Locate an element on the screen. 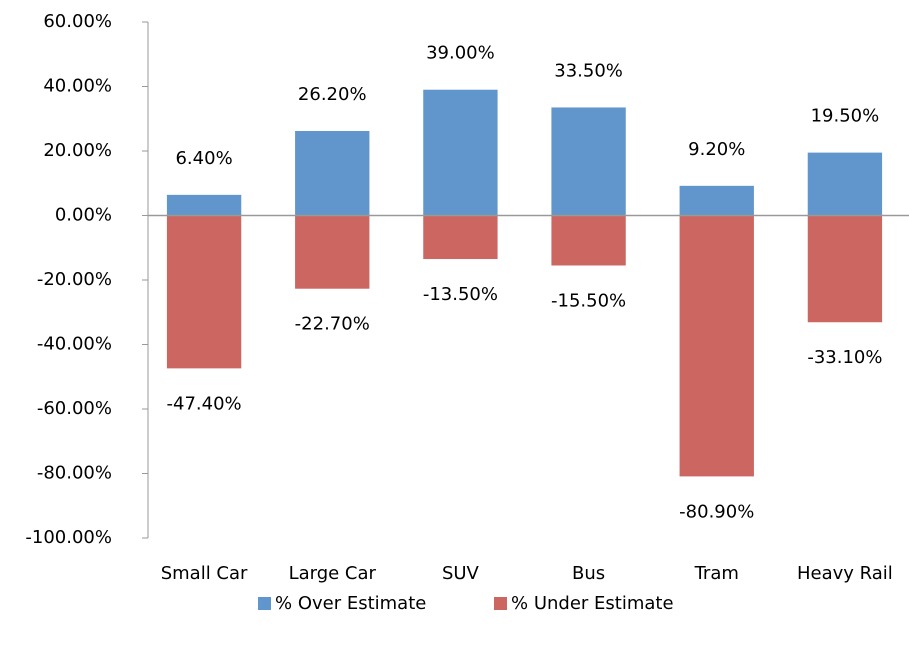 This screenshot has height=646, width=909. y-tick-label: -100.00% is located at coordinates (68, 537).